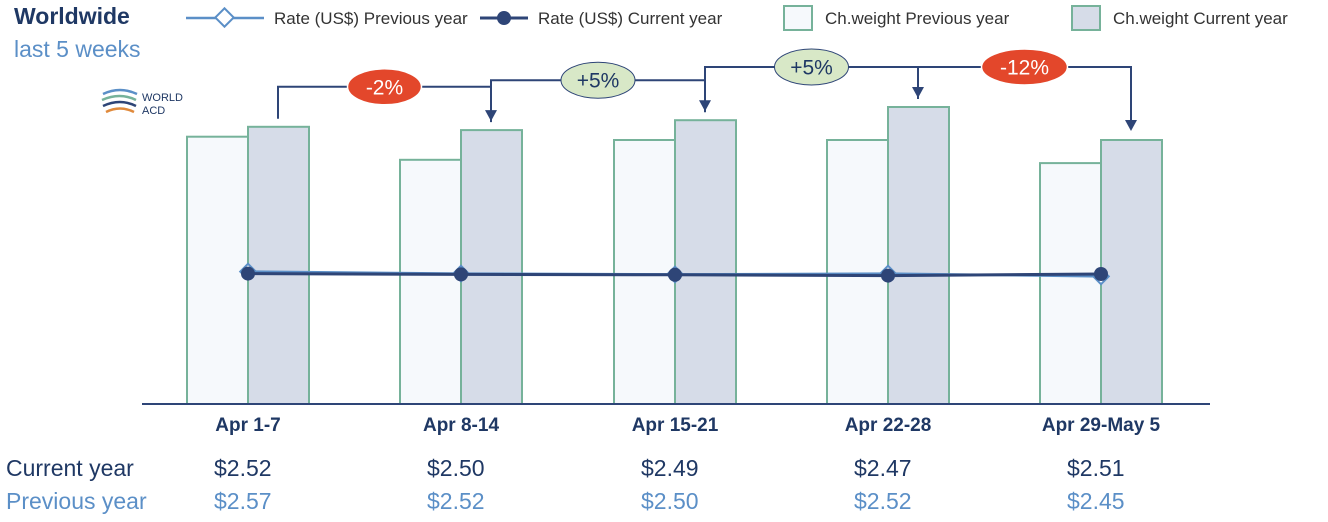 This screenshot has width=1328, height=522. Describe the element at coordinates (1086, 18) in the screenshot. I see `bar-swatch-dark-icon` at that location.